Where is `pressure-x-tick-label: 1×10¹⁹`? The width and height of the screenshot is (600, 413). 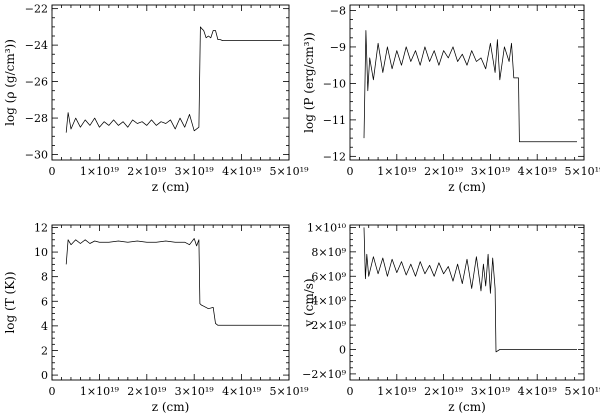
pressure-x-tick-label: 1×10¹⁹ is located at coordinates (397, 171).